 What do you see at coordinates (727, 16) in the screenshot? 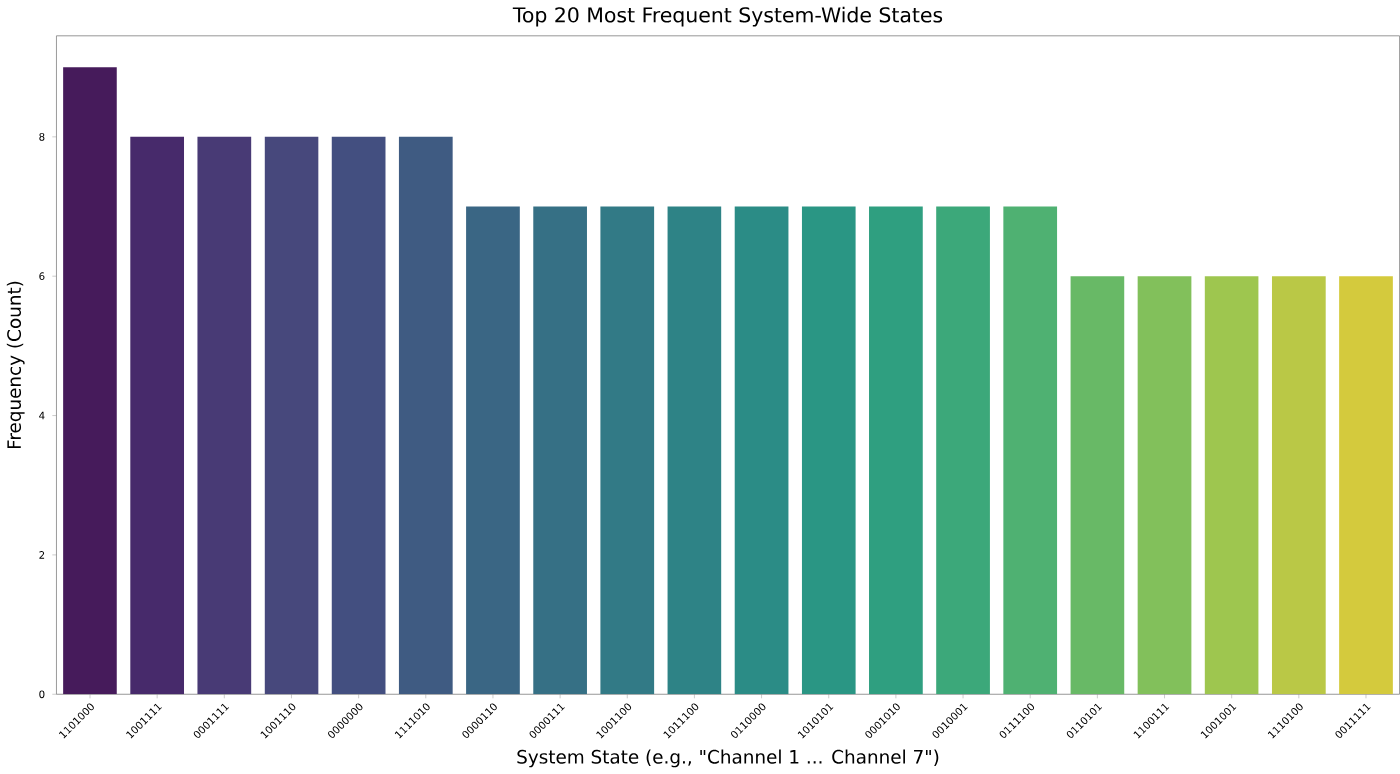
I see `chart-title: Top 20 Most Frequent System-Wide States` at bounding box center [727, 16].